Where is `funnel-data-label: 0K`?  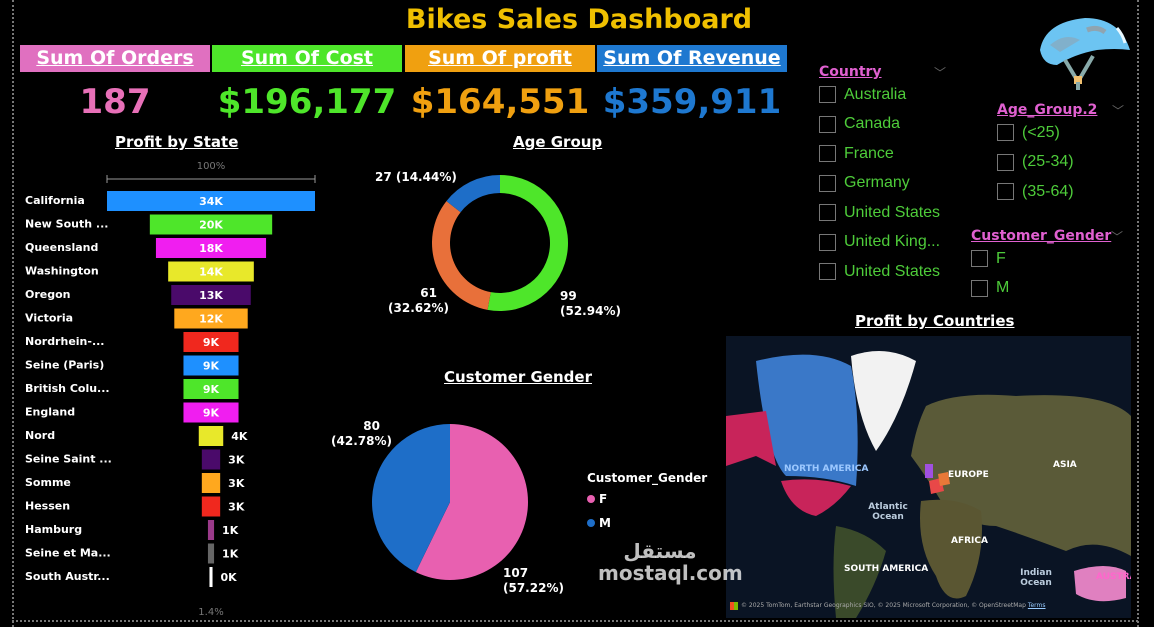 funnel-data-label: 0K is located at coordinates (229, 577).